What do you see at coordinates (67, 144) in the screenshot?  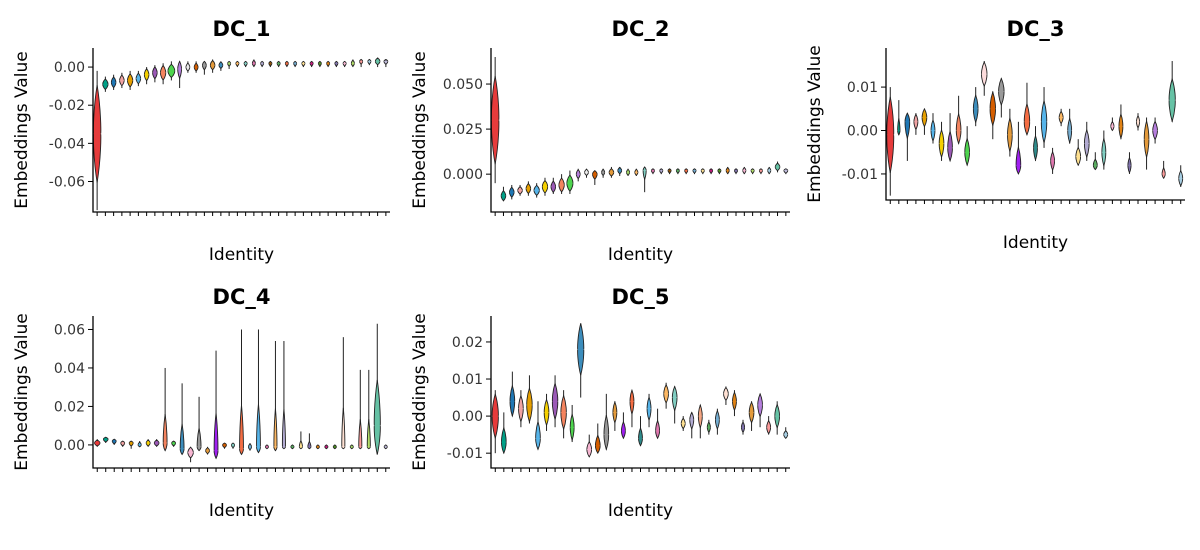 I see `y-tick-label: -0.04` at bounding box center [67, 144].